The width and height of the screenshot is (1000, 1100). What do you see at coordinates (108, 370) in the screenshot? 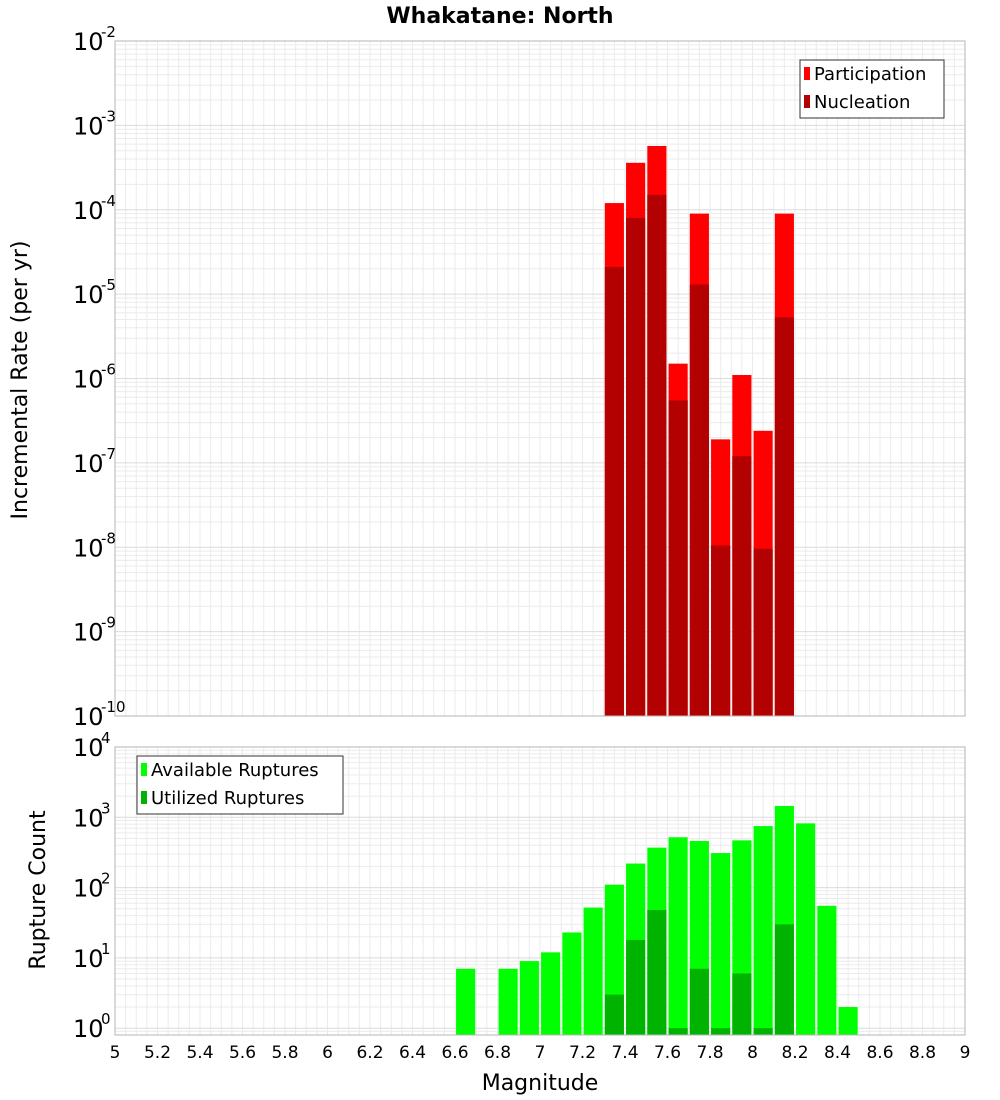
I see `top-ytick-exponent: -6` at bounding box center [108, 370].